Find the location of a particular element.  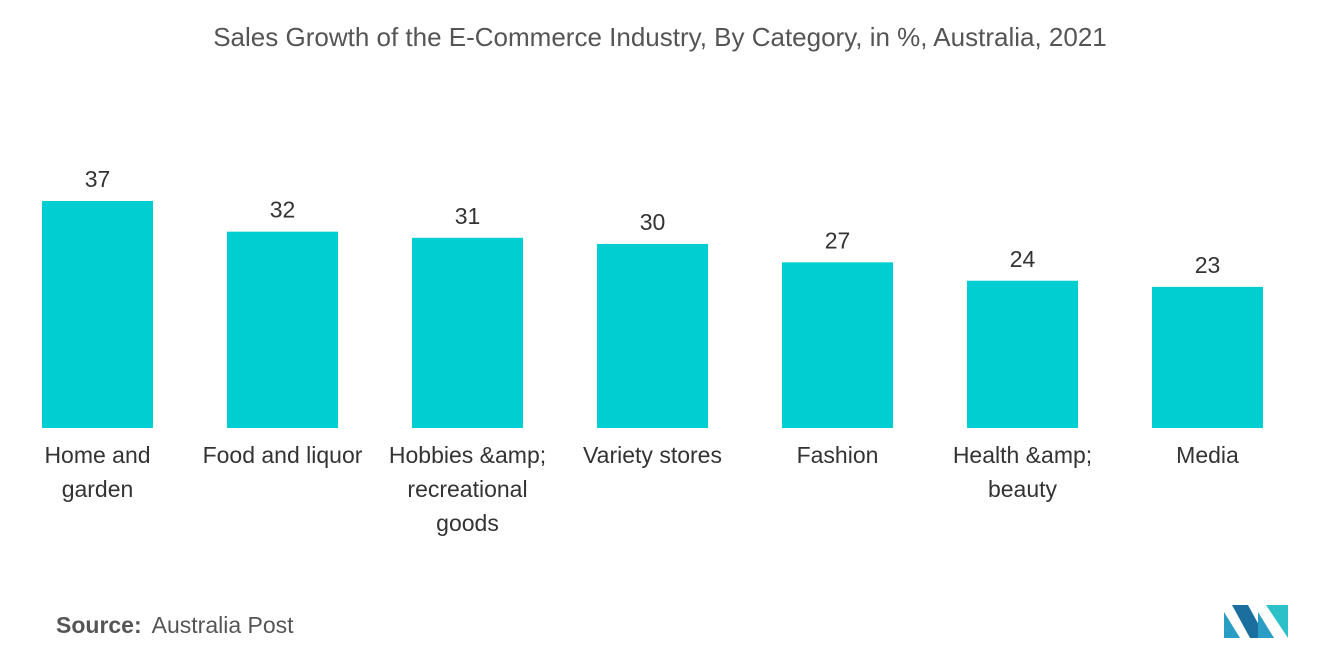

value-label: 27 is located at coordinates (838, 240).